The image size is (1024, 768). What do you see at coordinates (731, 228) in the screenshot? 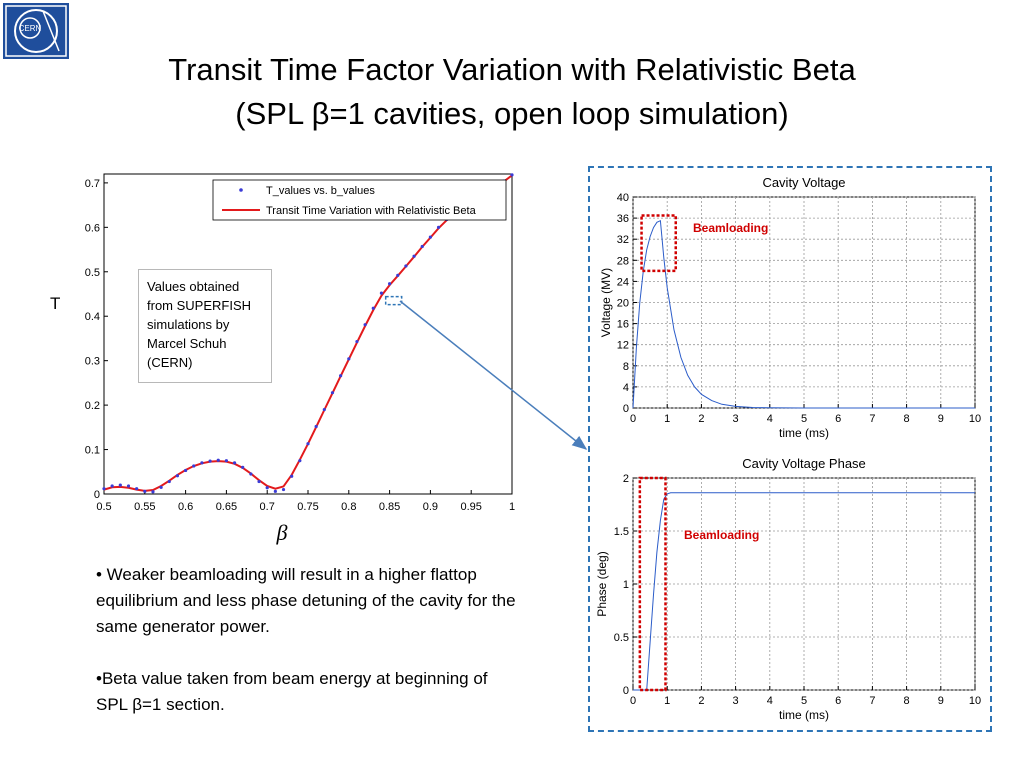
I see `beamloading-label-voltage: Beamloading` at bounding box center [731, 228].